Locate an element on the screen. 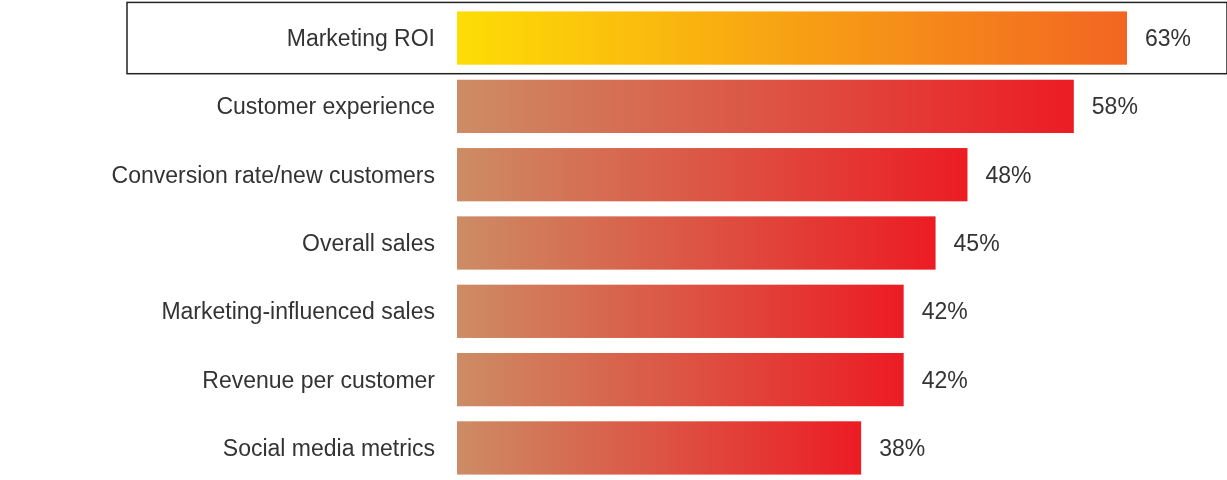 This screenshot has width=1227, height=480. y-tick-label: Customer experience is located at coordinates (325, 106).